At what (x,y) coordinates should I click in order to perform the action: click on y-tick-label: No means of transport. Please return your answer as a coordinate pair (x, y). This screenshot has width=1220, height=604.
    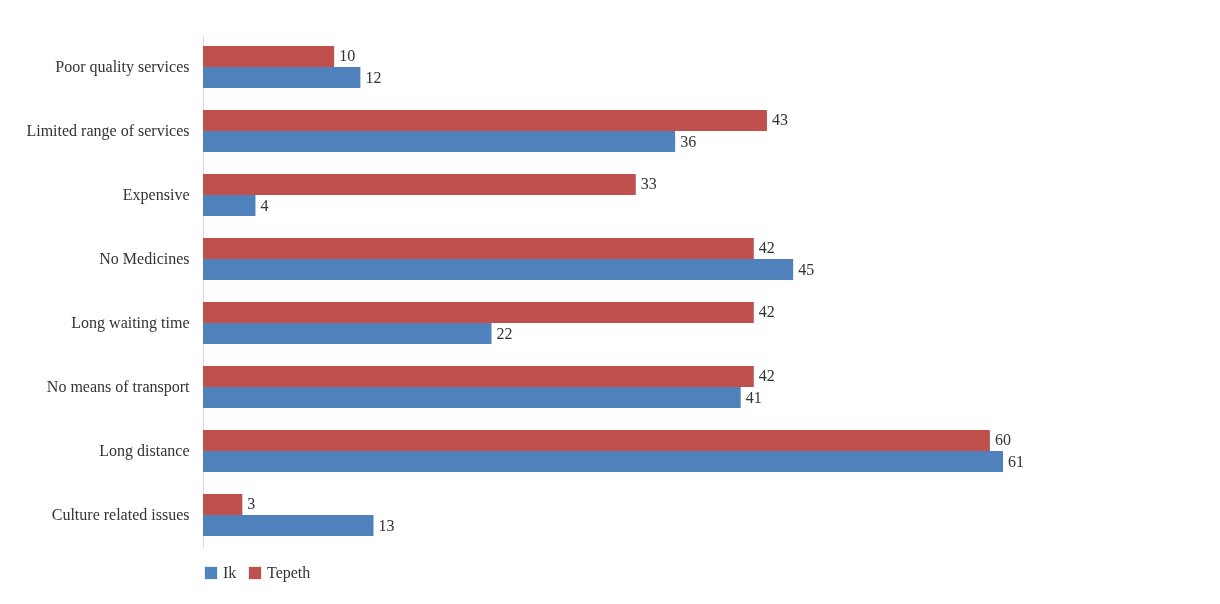
    Looking at the image, I should click on (118, 387).